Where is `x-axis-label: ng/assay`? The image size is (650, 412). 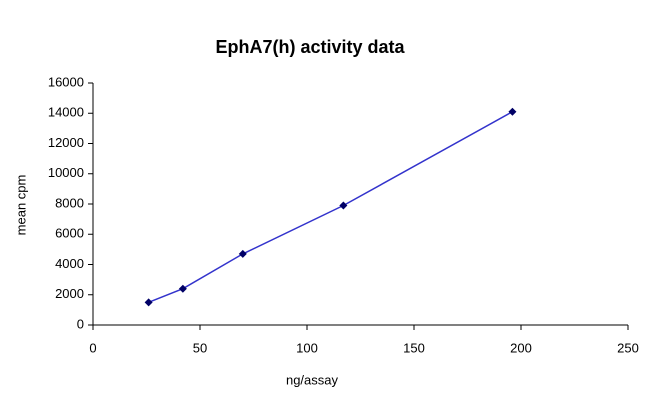 x-axis-label: ng/assay is located at coordinates (312, 379).